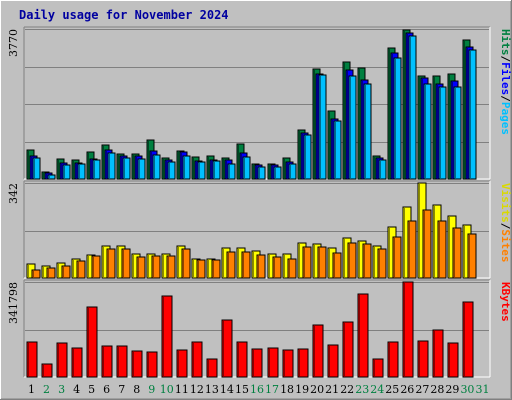  Describe the element at coordinates (13, 193) in the screenshot. I see `y-max-label: 342` at that location.